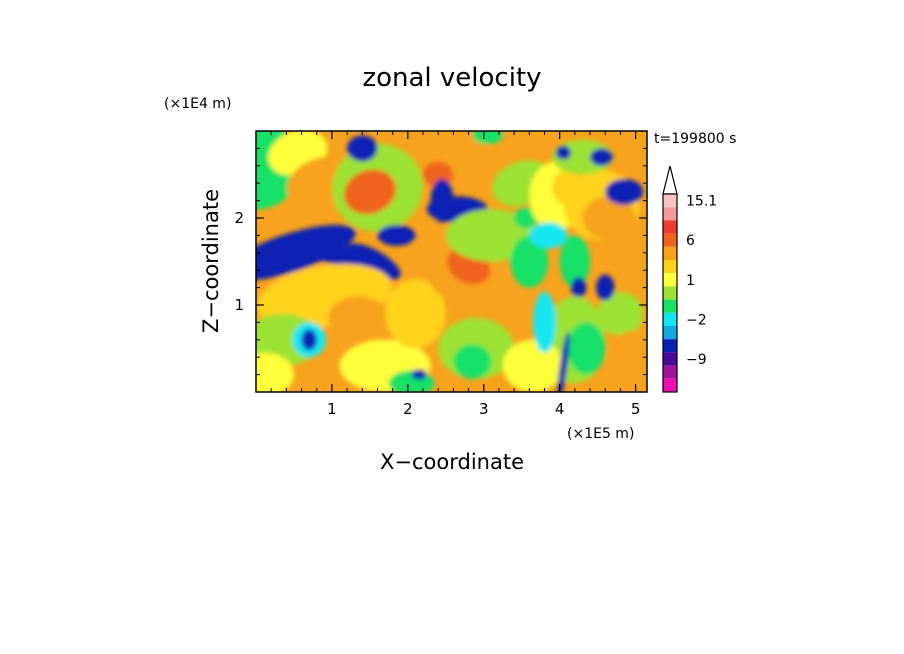 The height and width of the screenshot is (654, 904). I want to click on x-scale-label: (×1E5 m), so click(600, 434).